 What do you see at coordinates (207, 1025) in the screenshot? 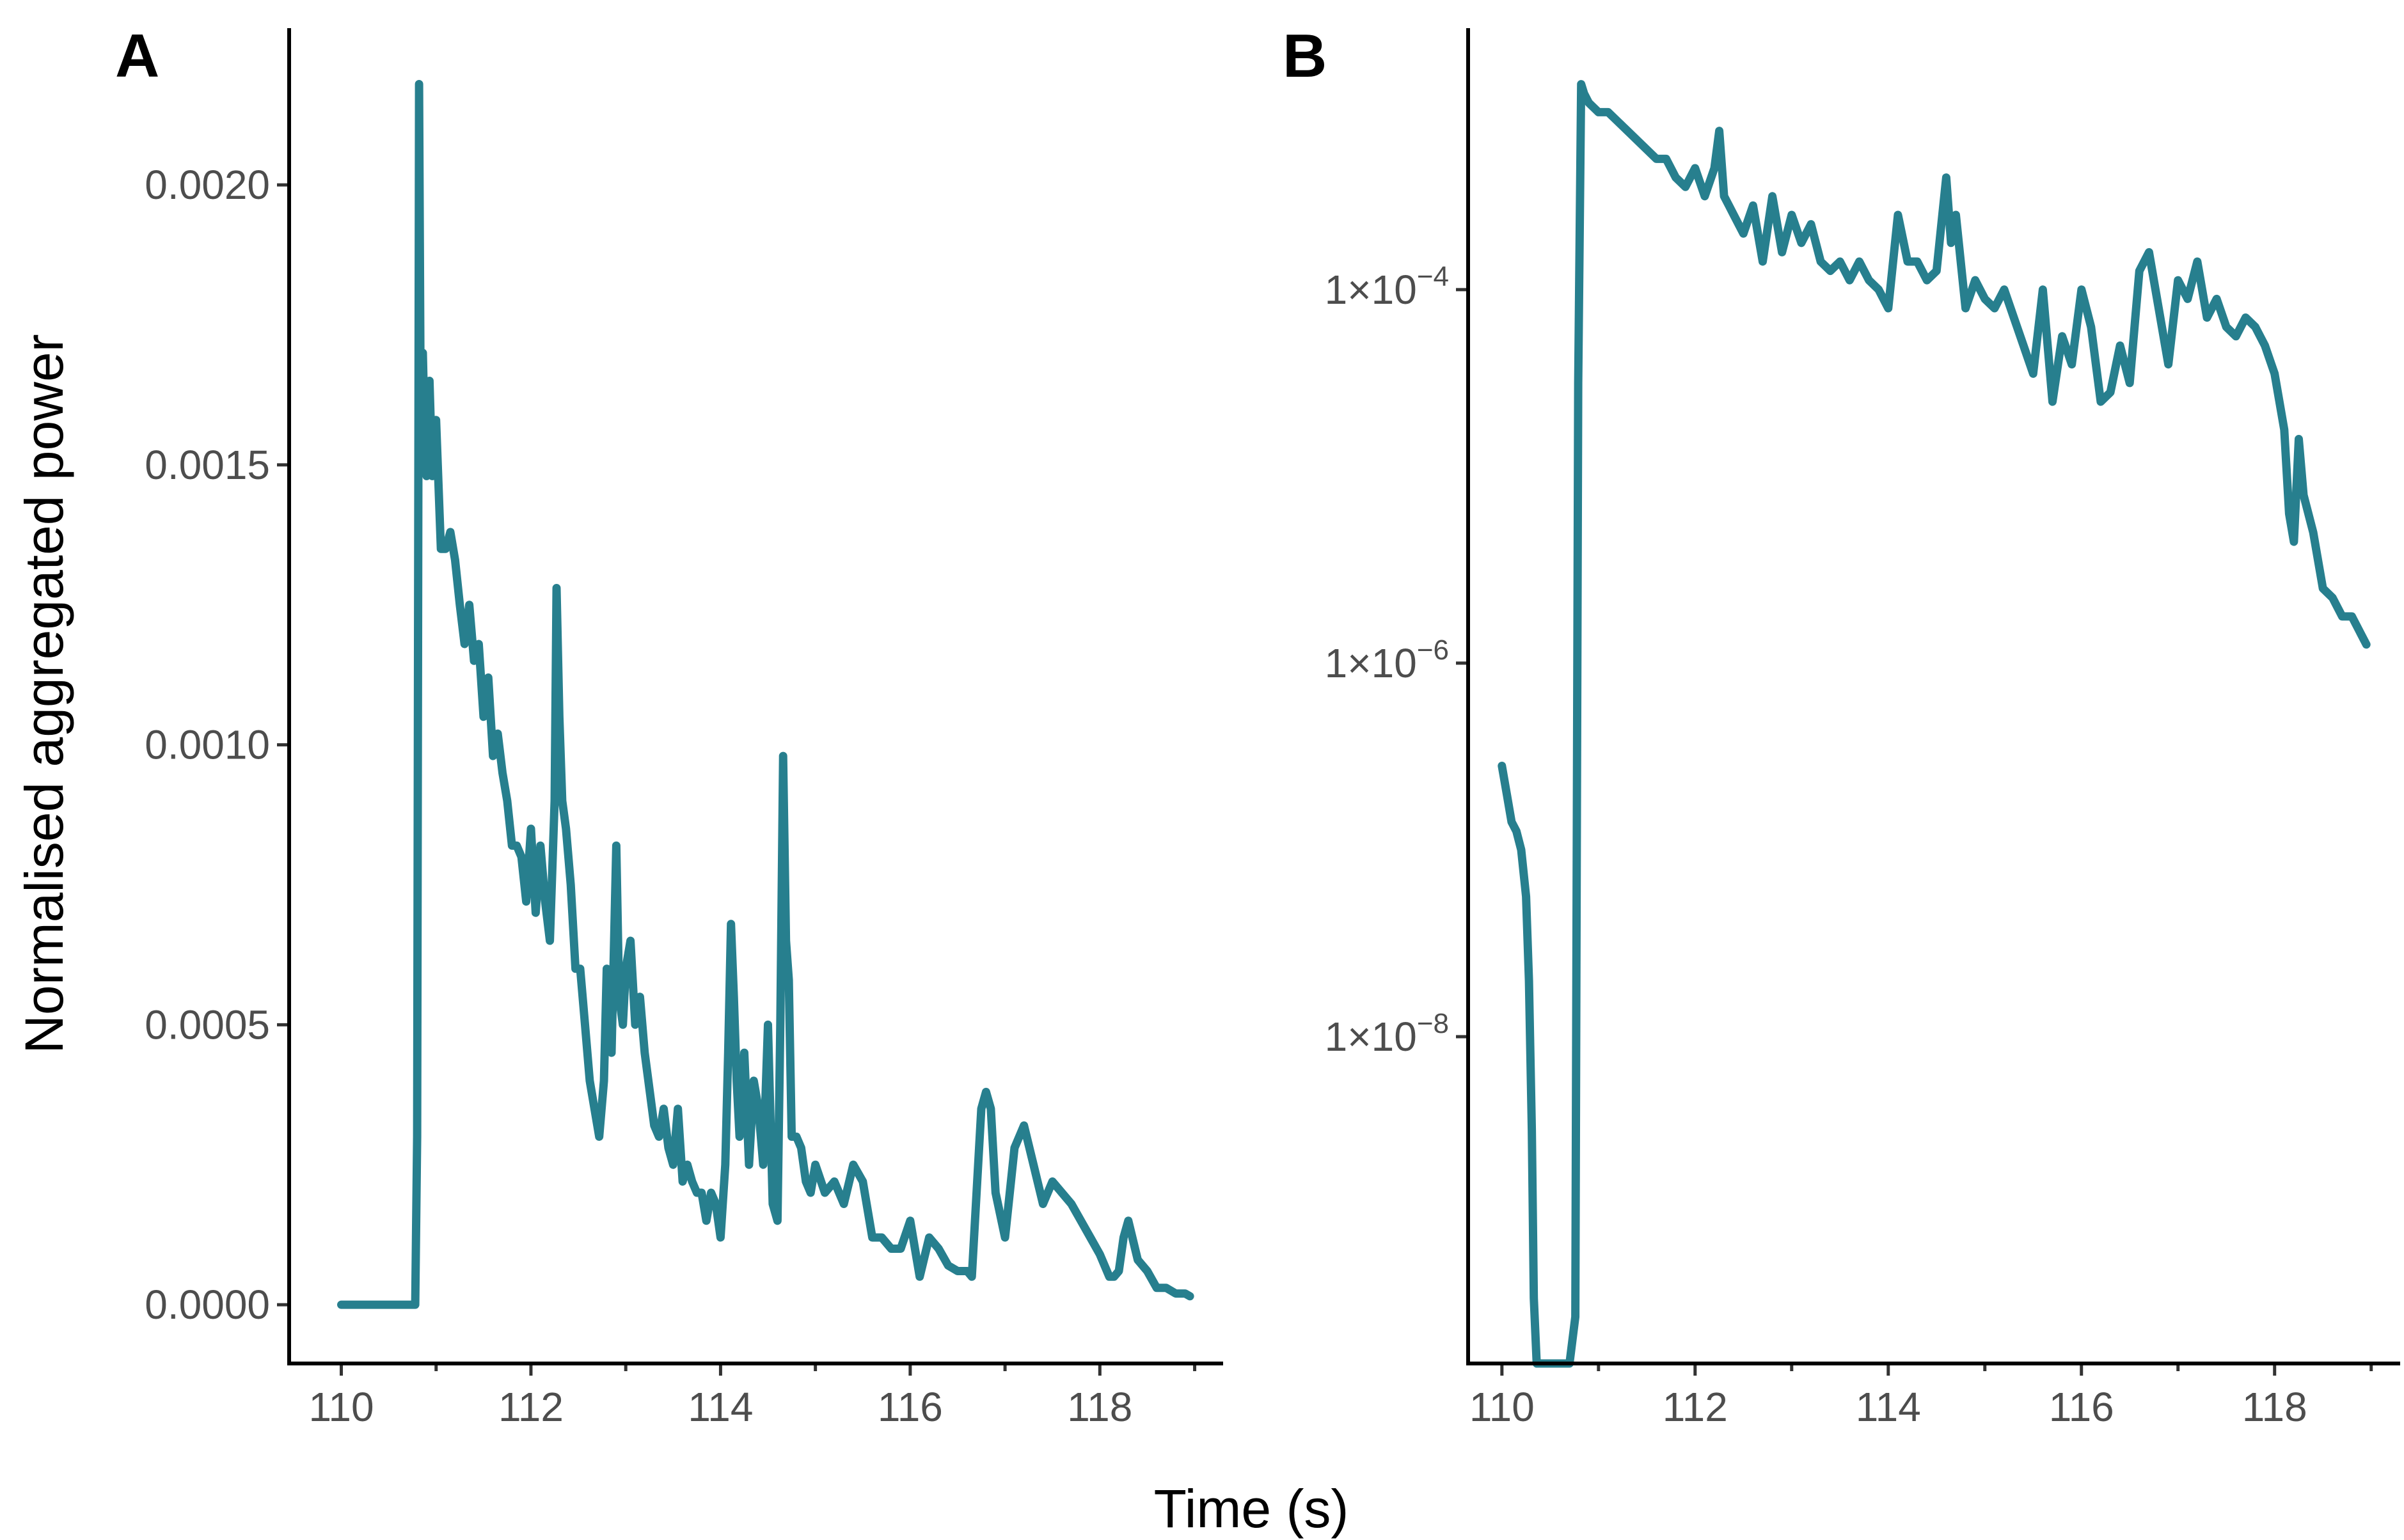
I see `y-tick-label: 0.0005` at bounding box center [207, 1025].